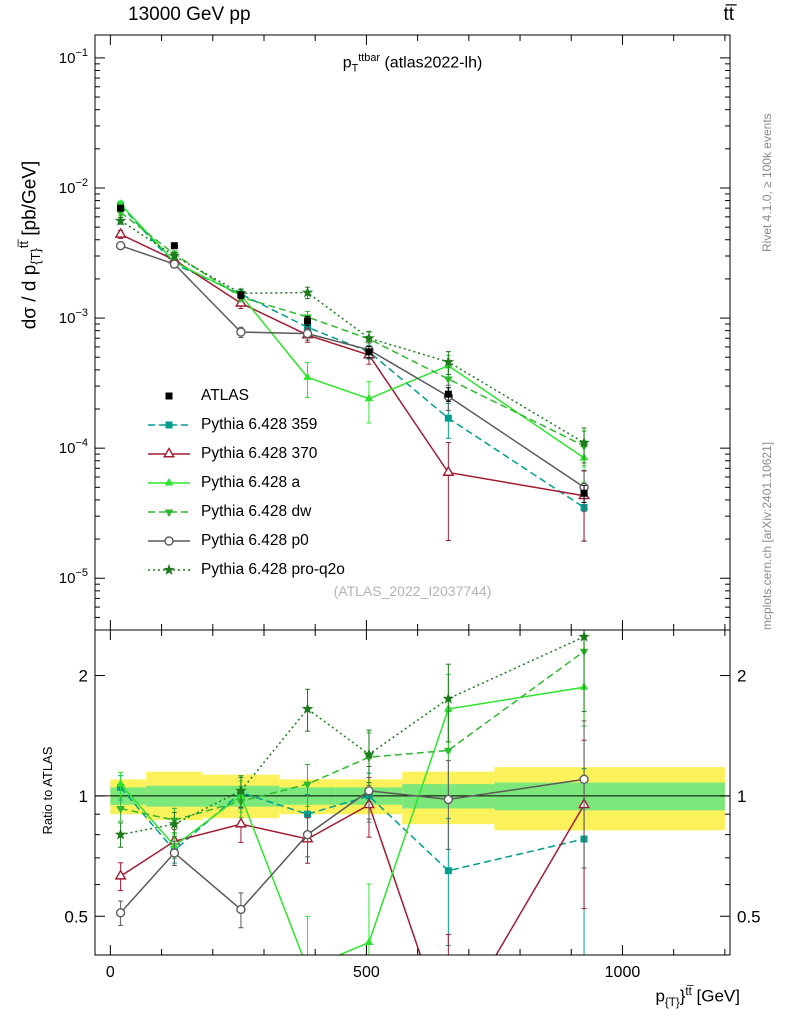 This screenshot has width=786, height=1024. I want to click on collision-energy-title: 13000 GeV pp, so click(189, 14).